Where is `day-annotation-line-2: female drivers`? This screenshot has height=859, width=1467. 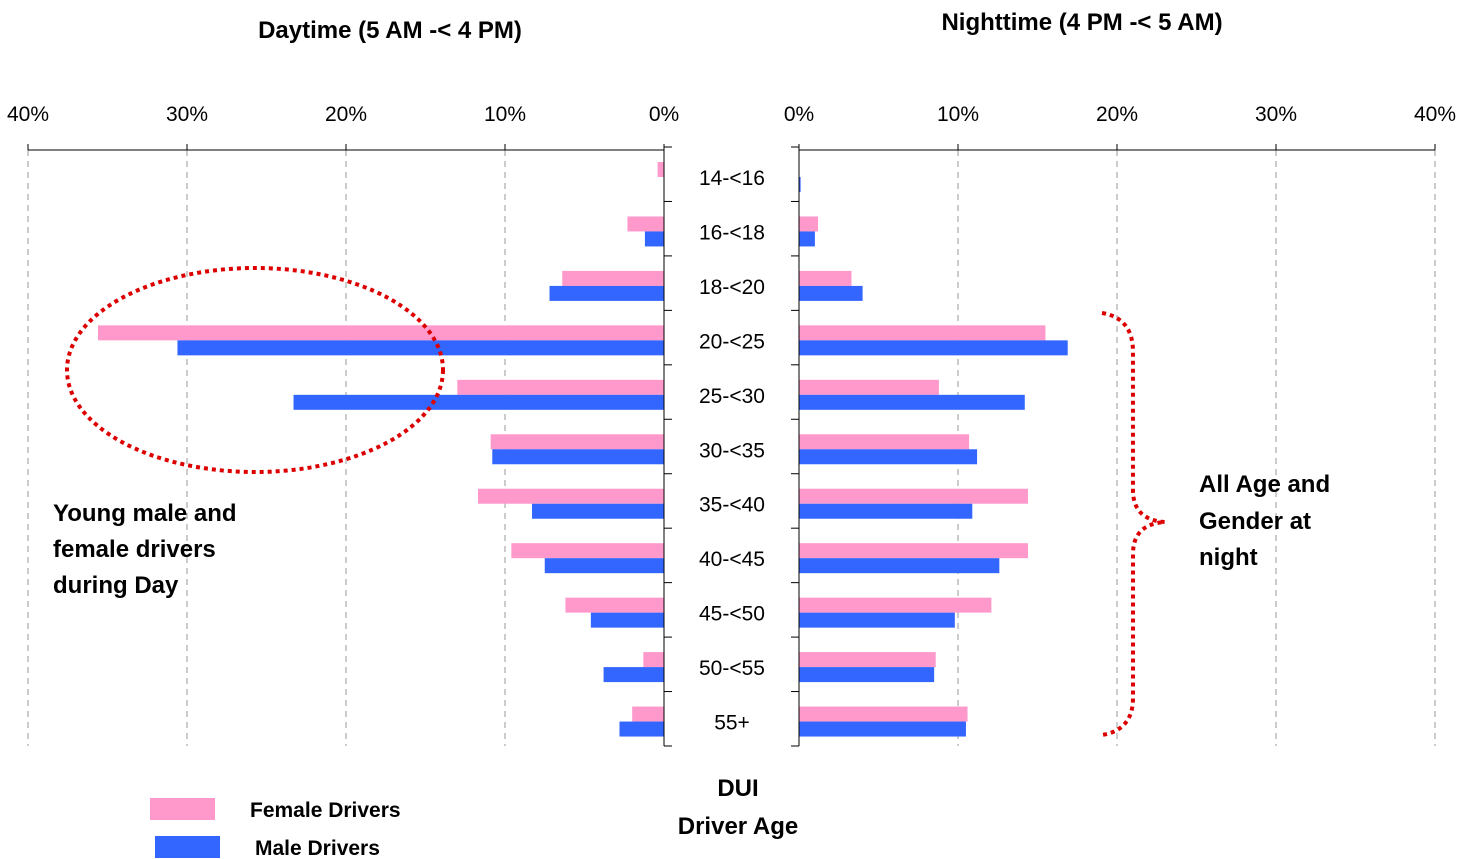
day-annotation-line-2: female drivers is located at coordinates (134, 549).